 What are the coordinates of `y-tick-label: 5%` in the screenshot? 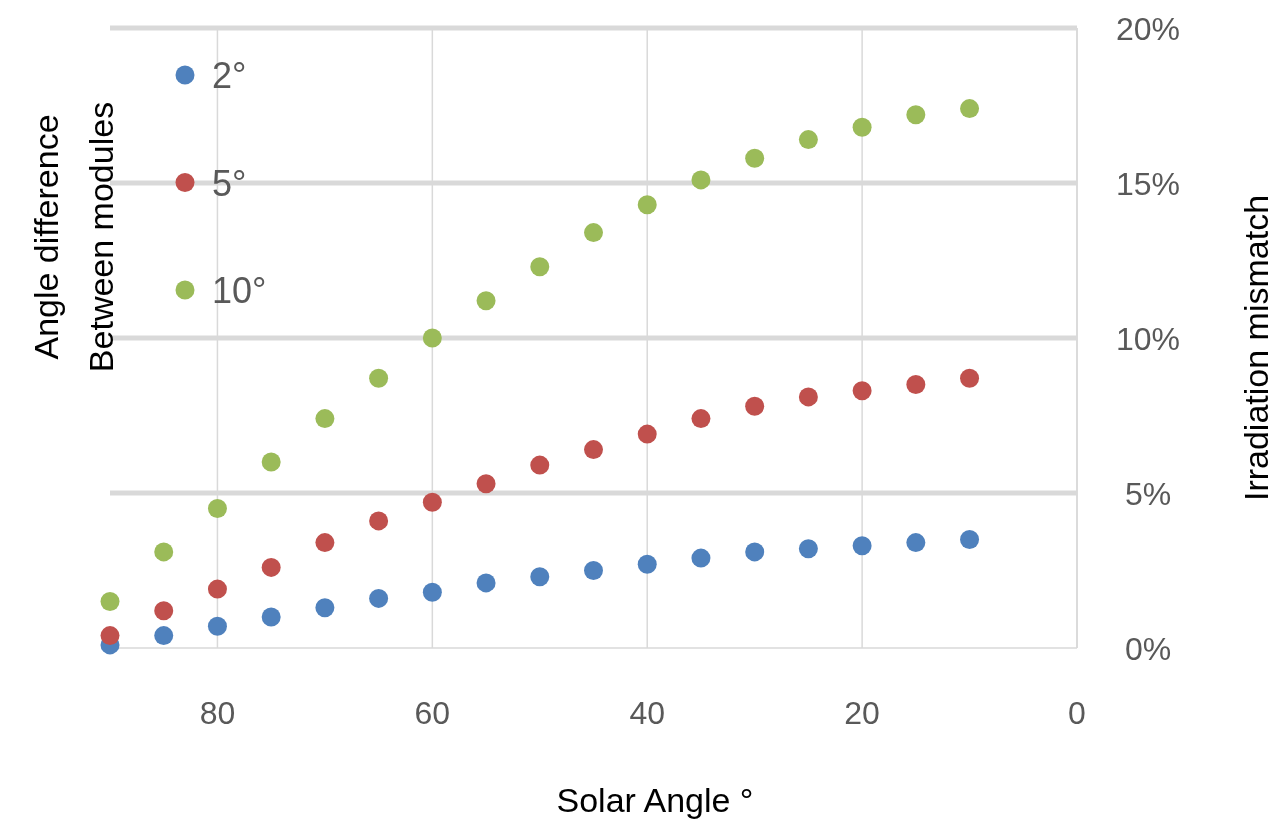 It's located at (1148, 494).